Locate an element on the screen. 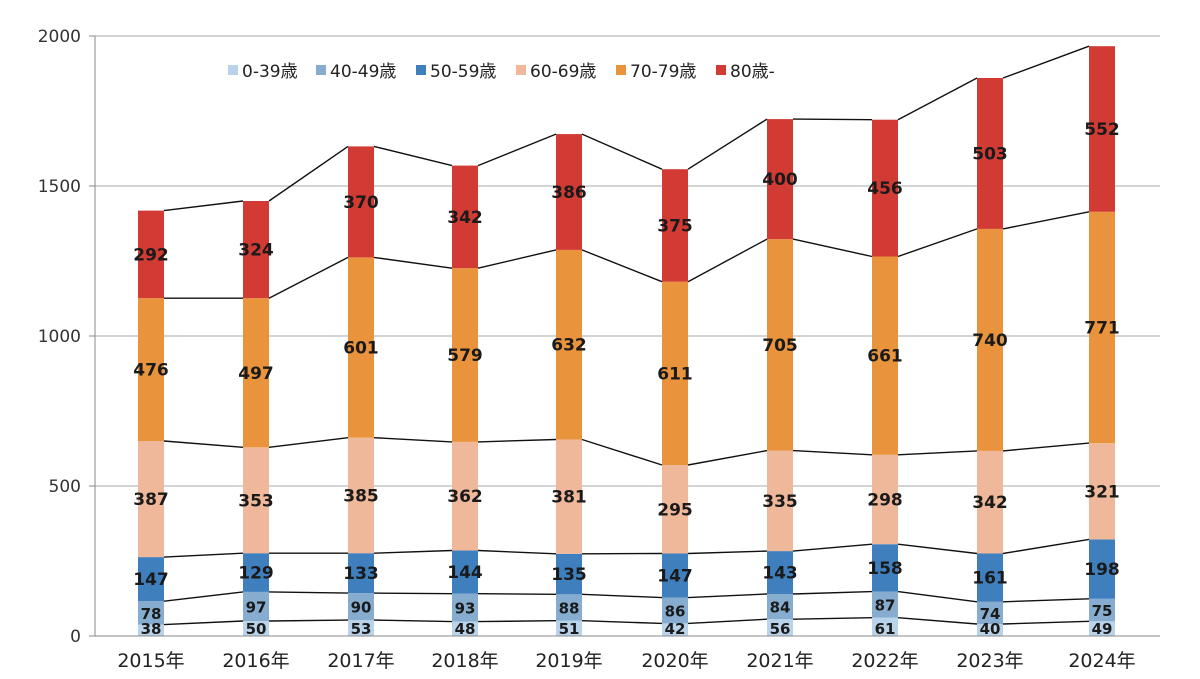 Image resolution: width=1200 pixels, height=679 pixels. y-tick-label: 500 is located at coordinates (65, 487).